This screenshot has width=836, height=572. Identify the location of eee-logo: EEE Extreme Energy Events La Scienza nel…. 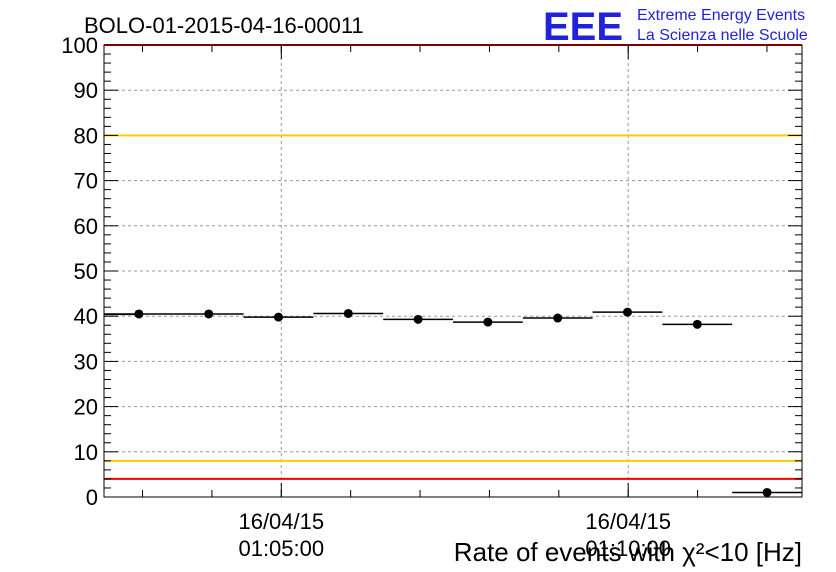
(675, 27).